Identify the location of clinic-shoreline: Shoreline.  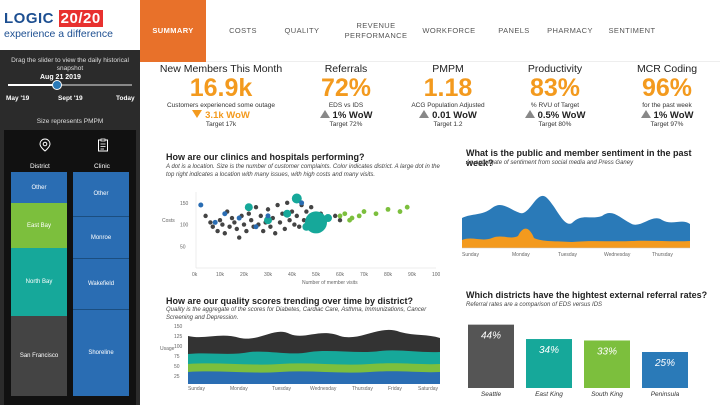
(101, 353).